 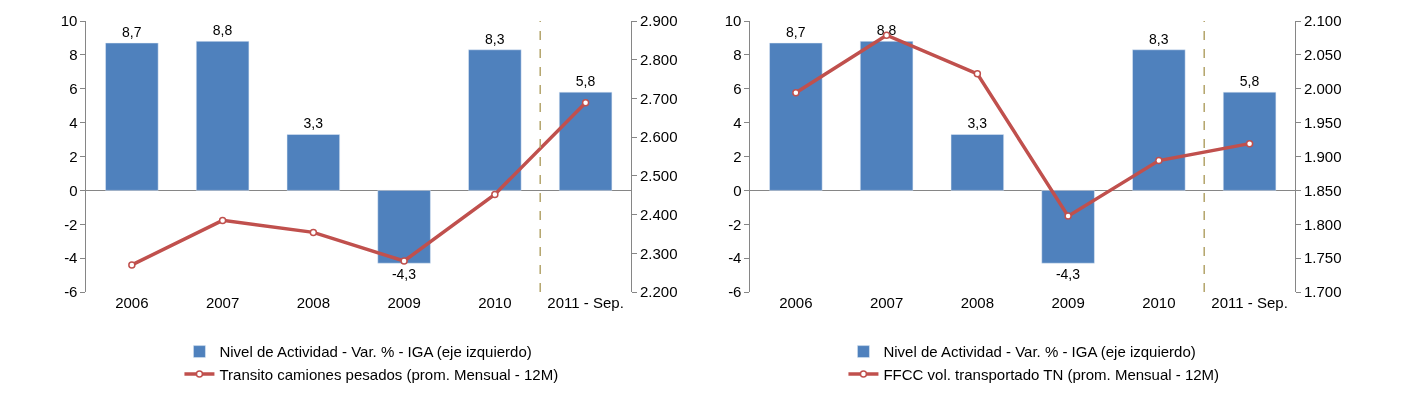 What do you see at coordinates (1322, 88) in the screenshot?
I see `y2-tick-label: 2.000` at bounding box center [1322, 88].